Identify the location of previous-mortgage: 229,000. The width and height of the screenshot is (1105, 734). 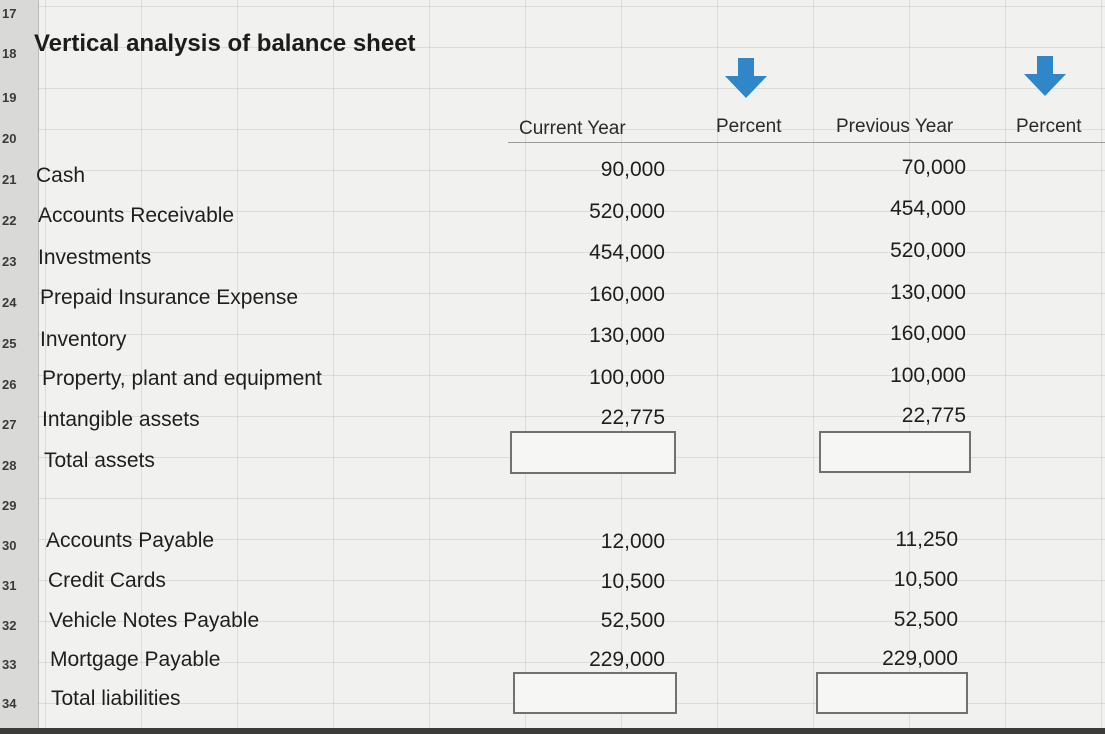
(920, 658).